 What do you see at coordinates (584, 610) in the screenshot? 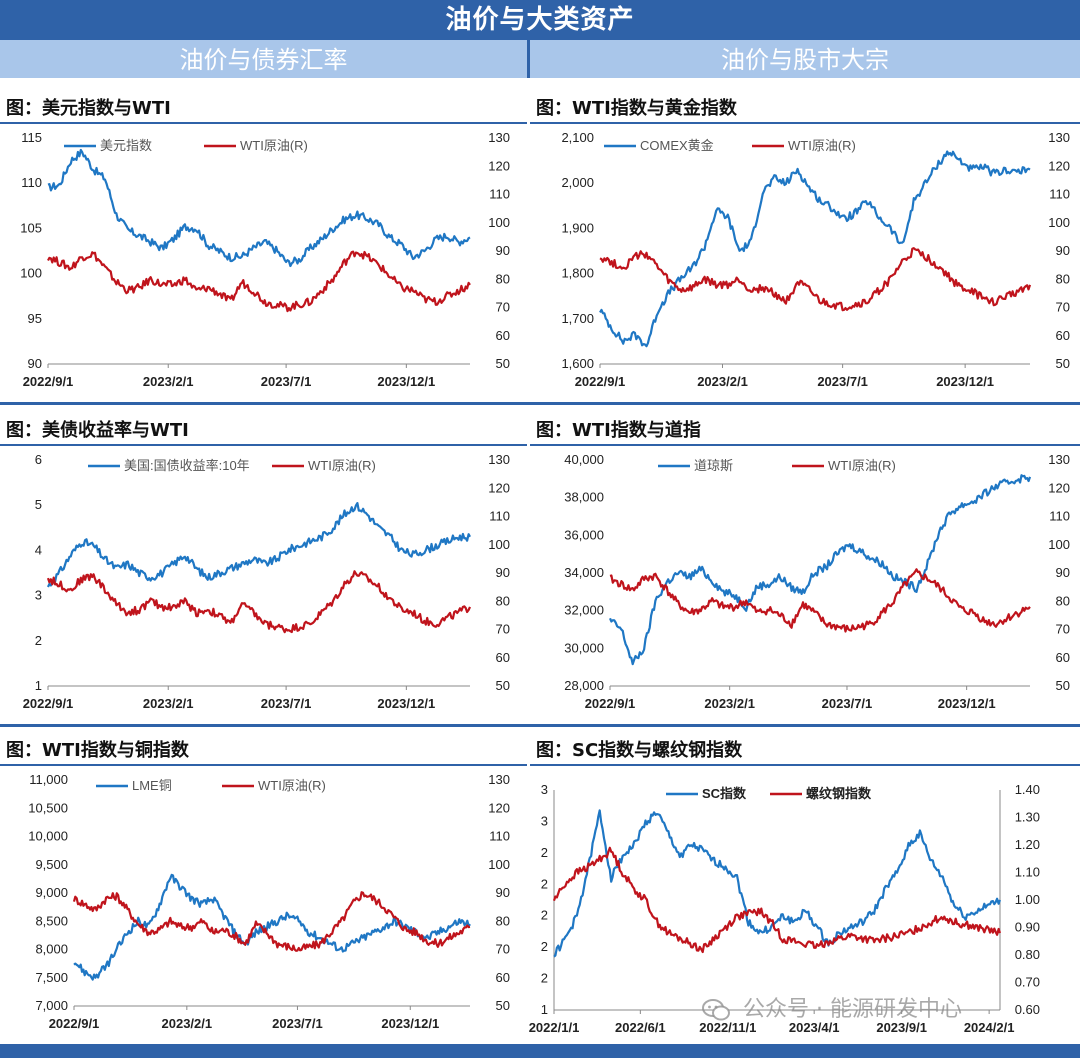
I see `left-tick-label: 32,000` at bounding box center [584, 610].